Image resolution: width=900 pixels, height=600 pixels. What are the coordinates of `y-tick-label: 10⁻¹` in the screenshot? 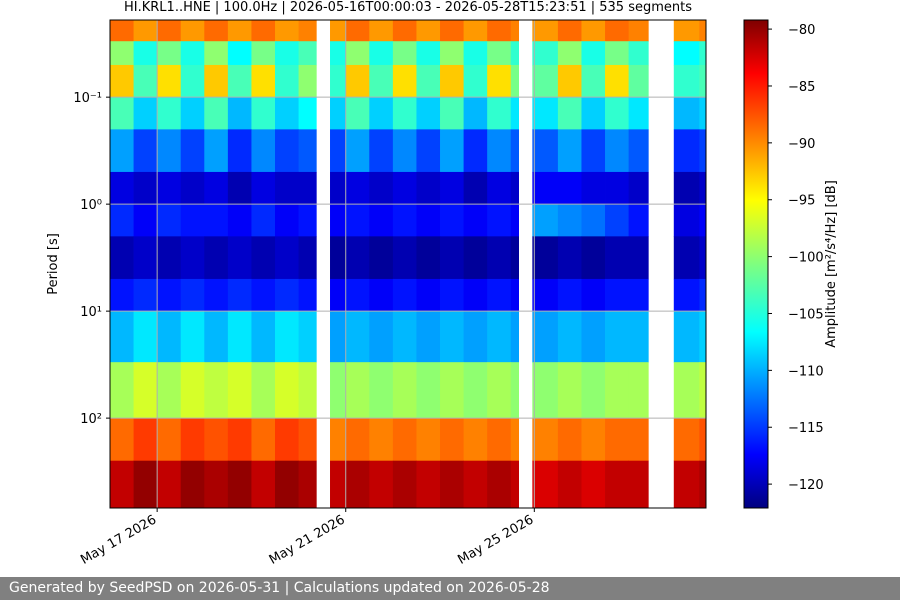 It's located at (87, 98).